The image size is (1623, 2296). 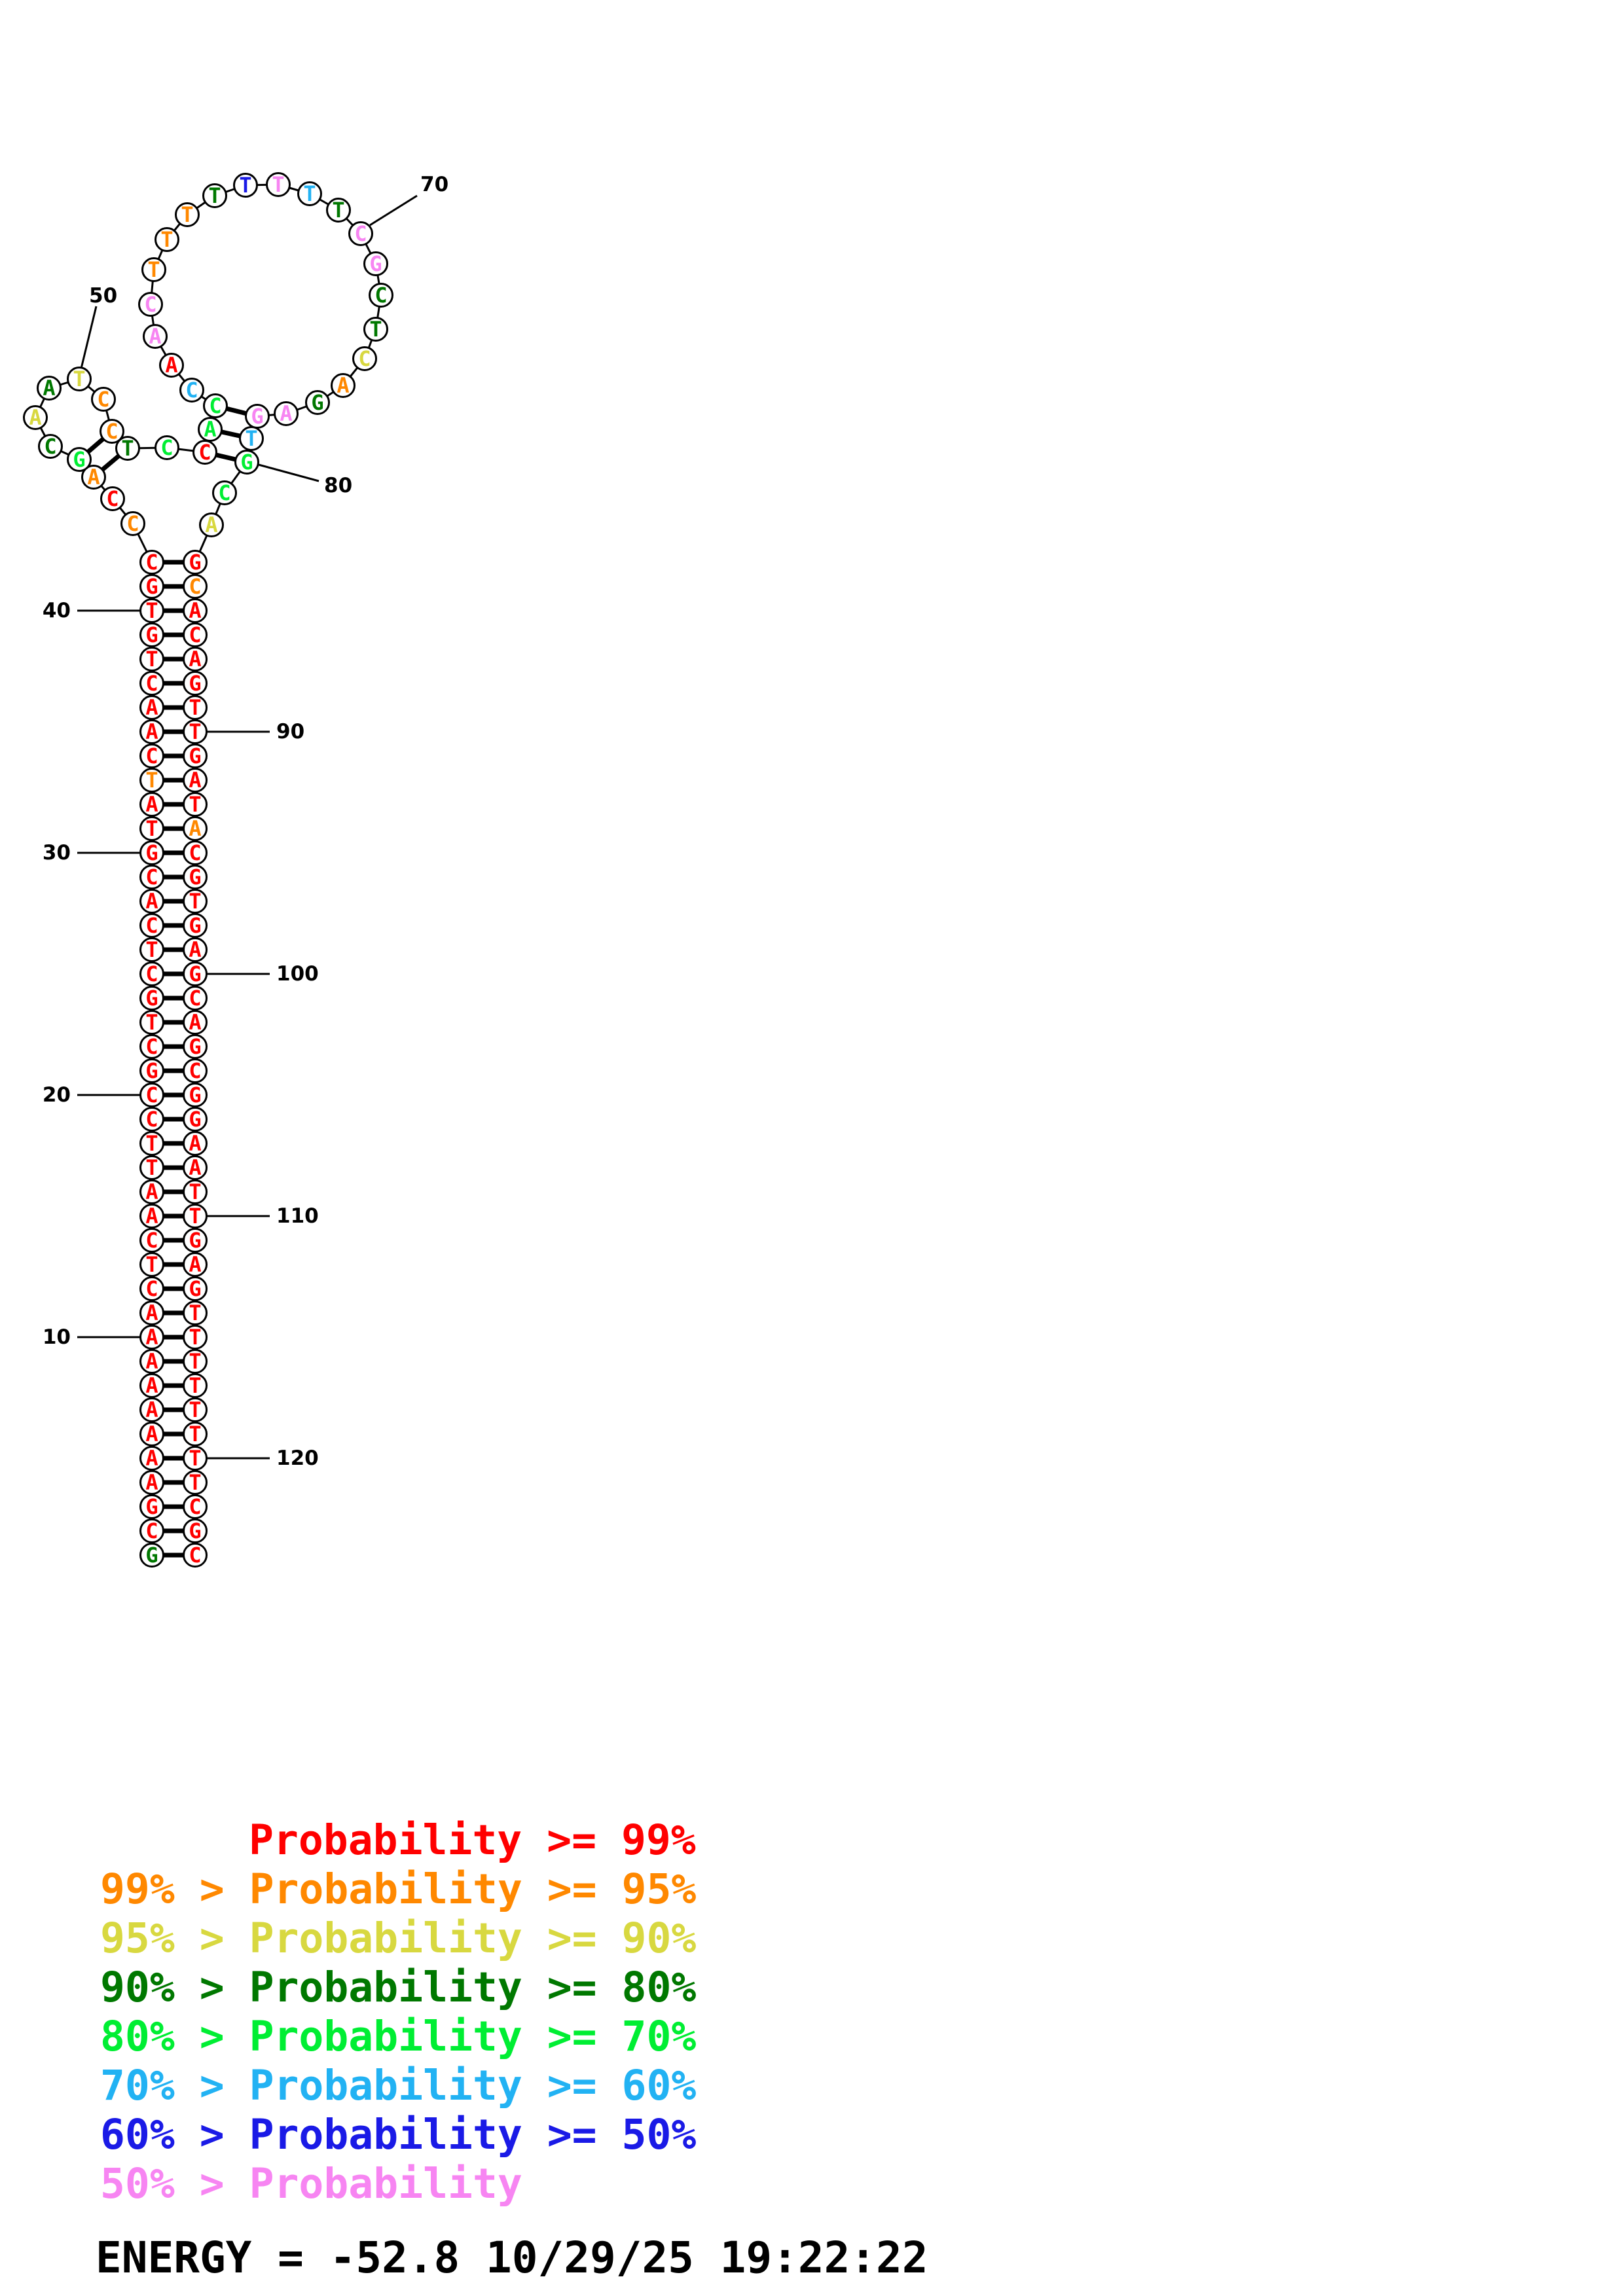 I want to click on nucleotide-69: T, so click(x=338, y=210).